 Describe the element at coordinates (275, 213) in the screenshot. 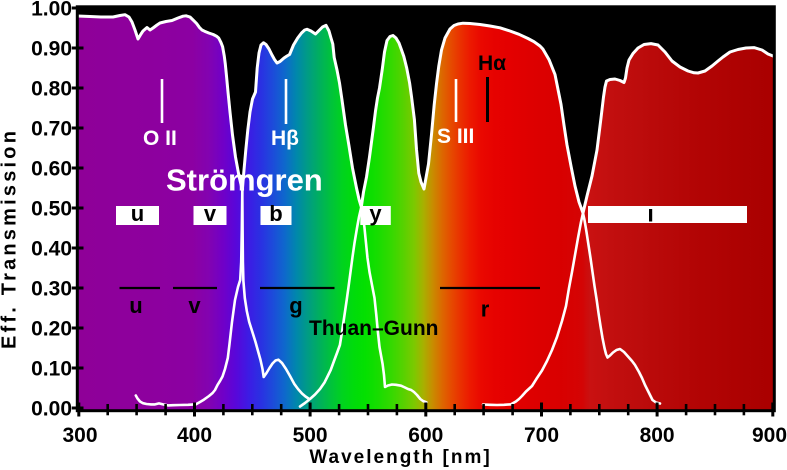

I see `svg-text: b` at that location.